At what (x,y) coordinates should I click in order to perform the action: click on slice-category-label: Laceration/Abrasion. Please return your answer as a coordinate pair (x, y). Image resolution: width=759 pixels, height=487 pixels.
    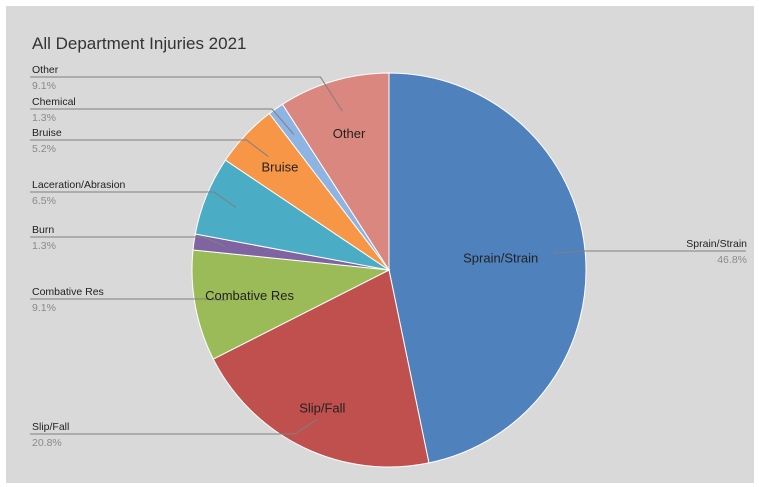
    Looking at the image, I should click on (79, 185).